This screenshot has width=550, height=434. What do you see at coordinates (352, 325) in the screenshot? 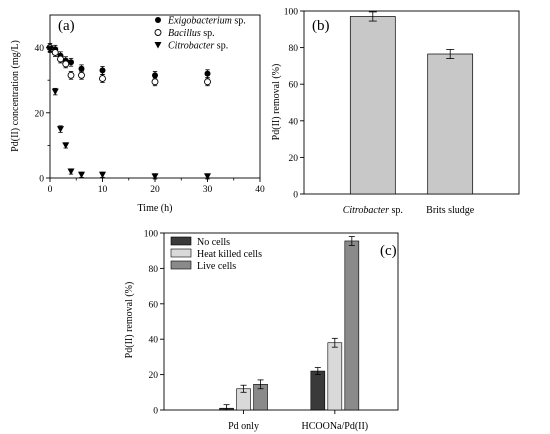
I see `panel-c-bar-live-cells` at bounding box center [352, 325].